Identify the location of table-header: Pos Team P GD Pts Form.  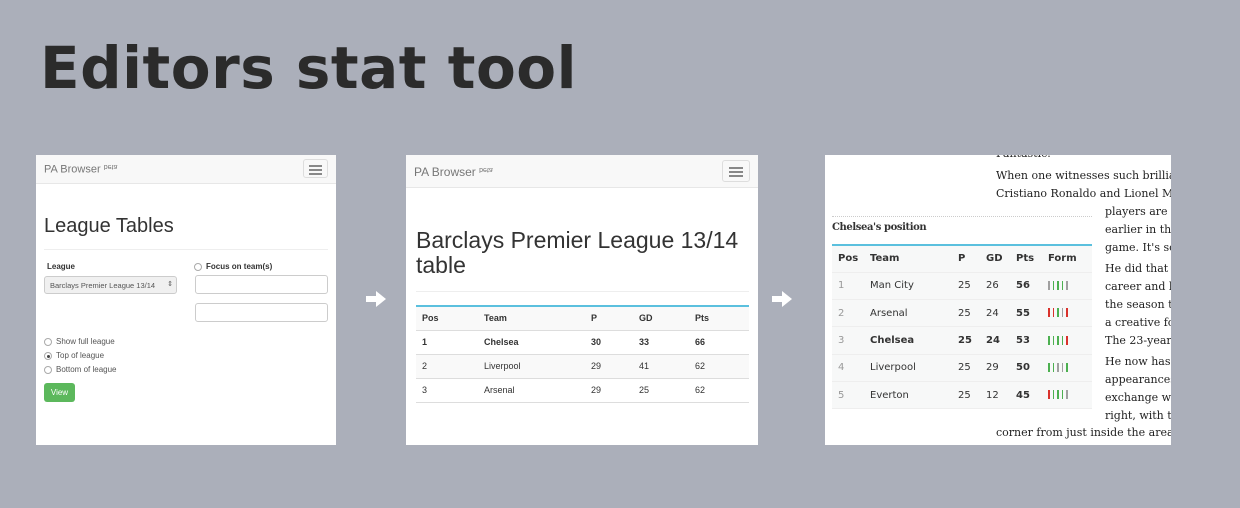
(962, 259).